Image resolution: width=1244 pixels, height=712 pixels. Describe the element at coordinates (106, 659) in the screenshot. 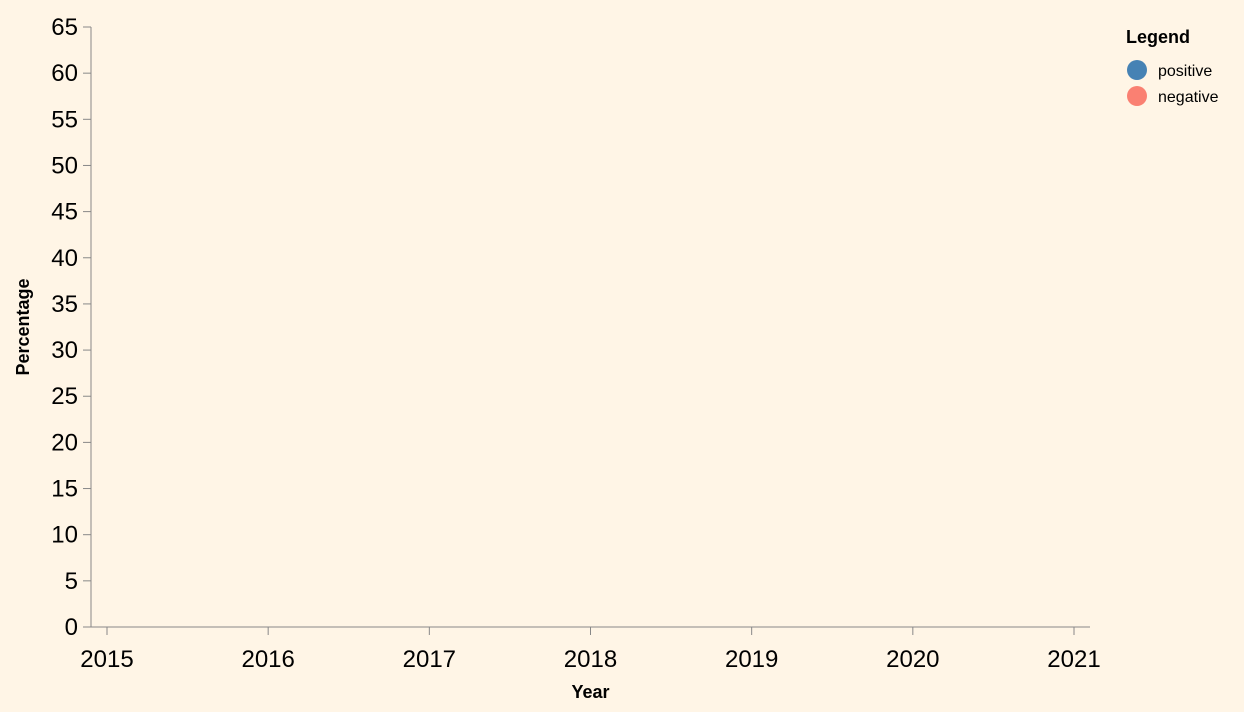

I see `x-tick-label: 2015` at that location.